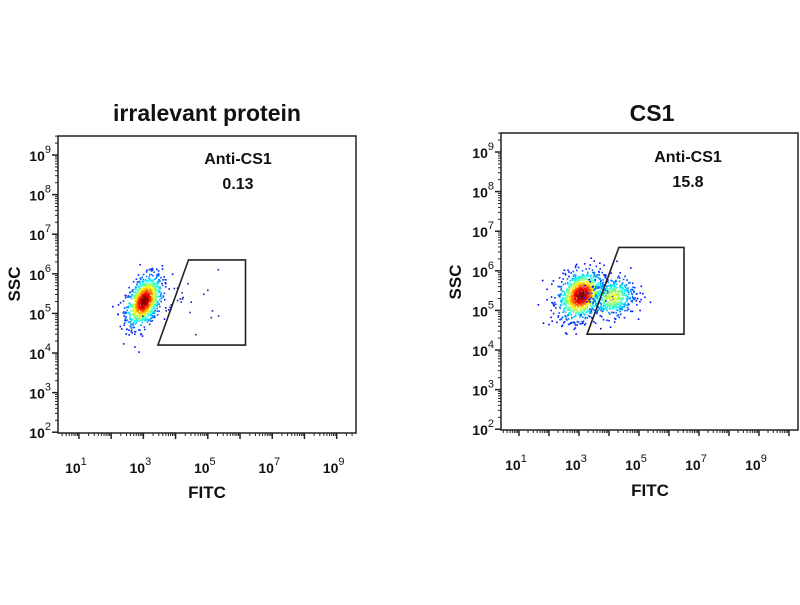 This screenshot has width=800, height=605. I want to click on gate-value: 15.8, so click(687, 182).